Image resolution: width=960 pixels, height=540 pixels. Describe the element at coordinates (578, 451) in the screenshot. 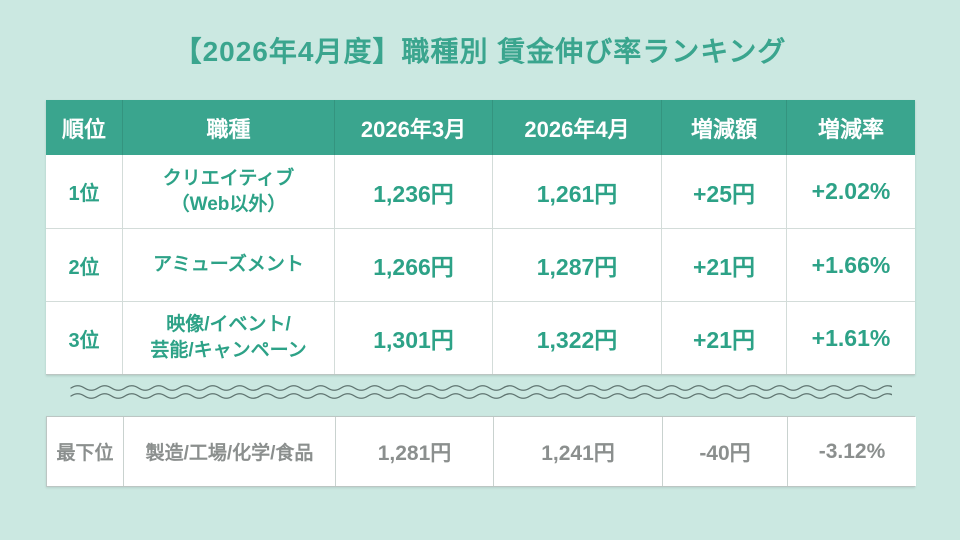

I see `april-cell: 1,241円` at that location.